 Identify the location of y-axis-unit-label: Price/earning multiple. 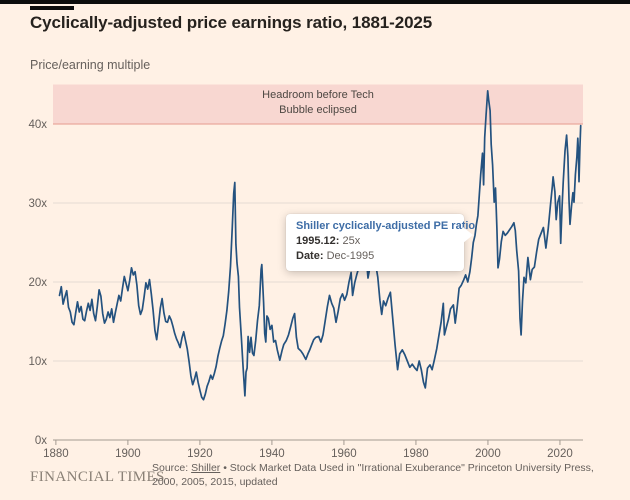
(90, 65).